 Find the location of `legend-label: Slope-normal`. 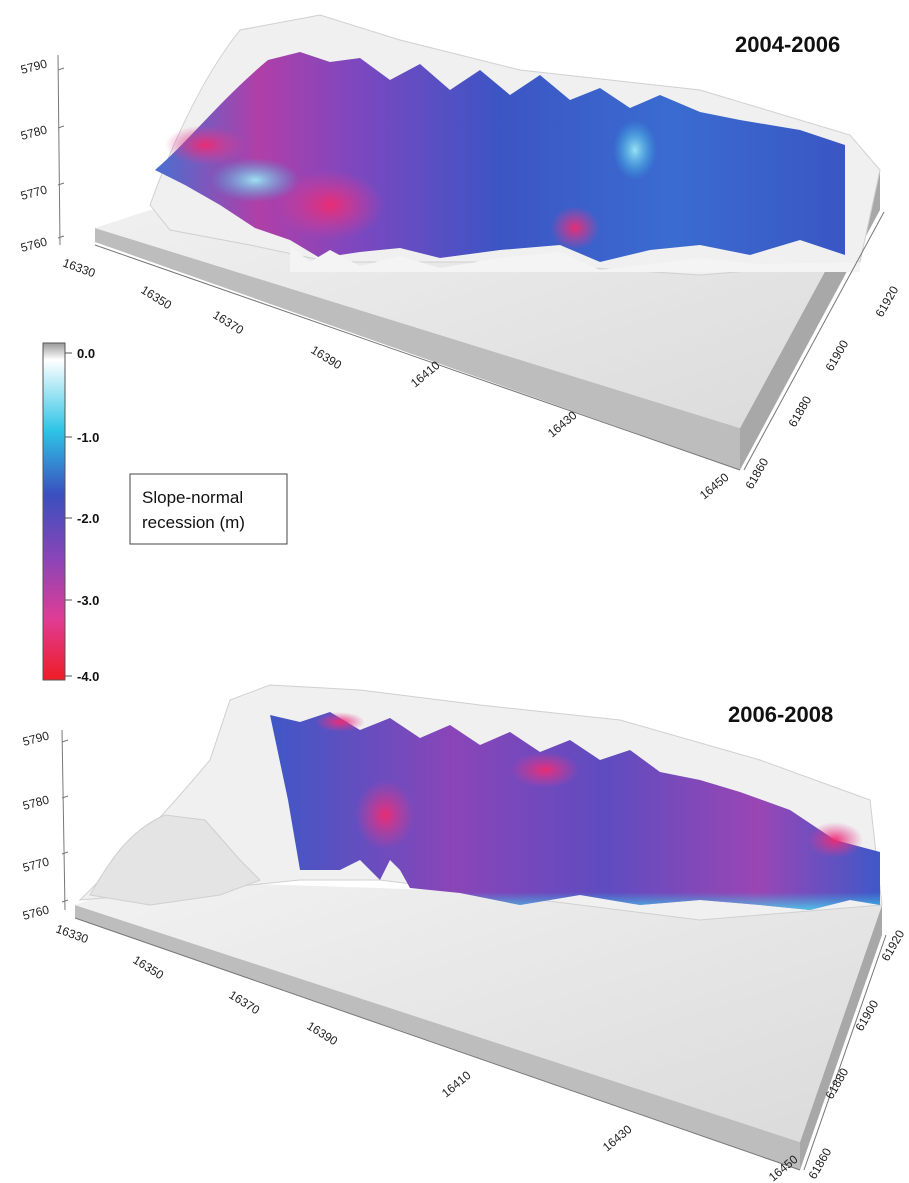

legend-label: Slope-normal is located at coordinates (192, 497).